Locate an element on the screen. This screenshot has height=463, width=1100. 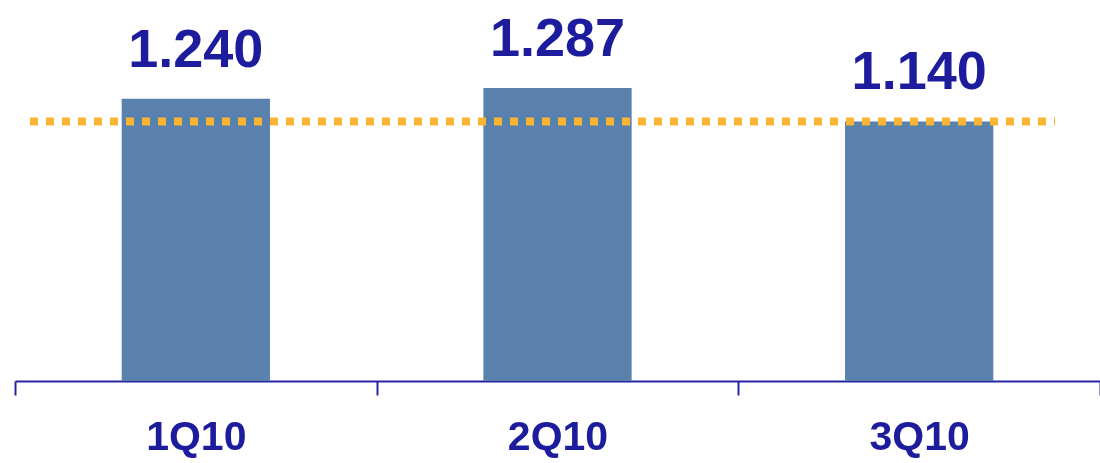
x-tick-label: 2Q10 is located at coordinates (558, 435).